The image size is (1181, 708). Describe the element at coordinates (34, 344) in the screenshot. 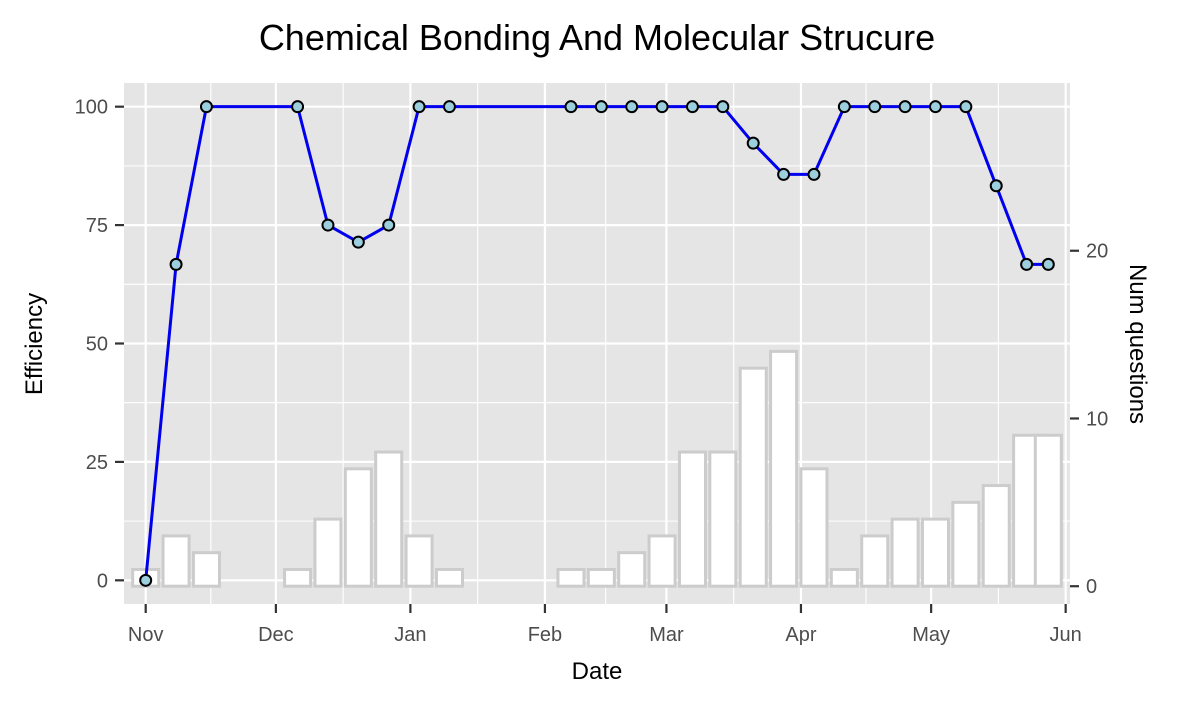

I see `y-axis-title: Efficiency` at that location.